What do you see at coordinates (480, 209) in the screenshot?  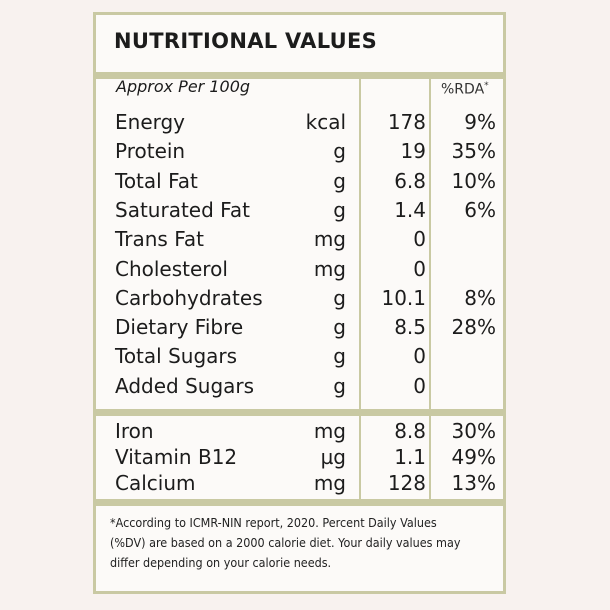 I see `nutrient-rda: 6%` at bounding box center [480, 209].